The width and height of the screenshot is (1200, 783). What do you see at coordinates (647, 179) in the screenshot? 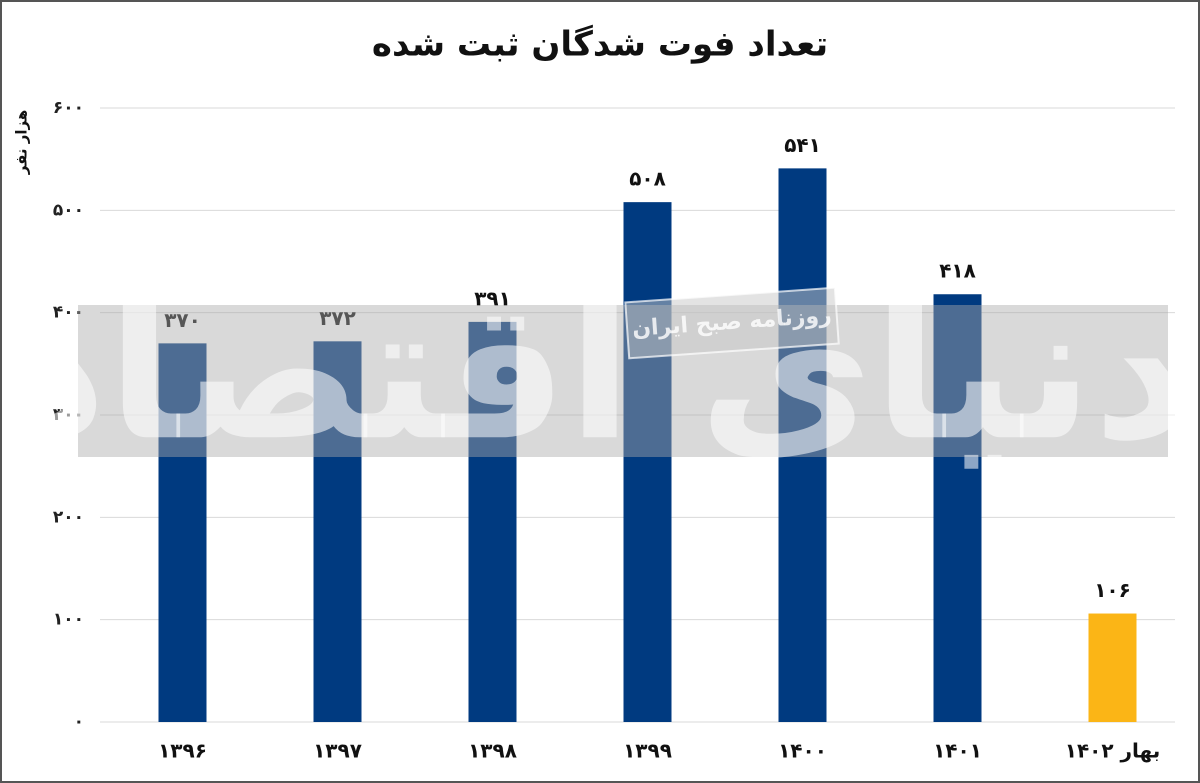
I see `value-label: ۵۰۸` at bounding box center [647, 179].